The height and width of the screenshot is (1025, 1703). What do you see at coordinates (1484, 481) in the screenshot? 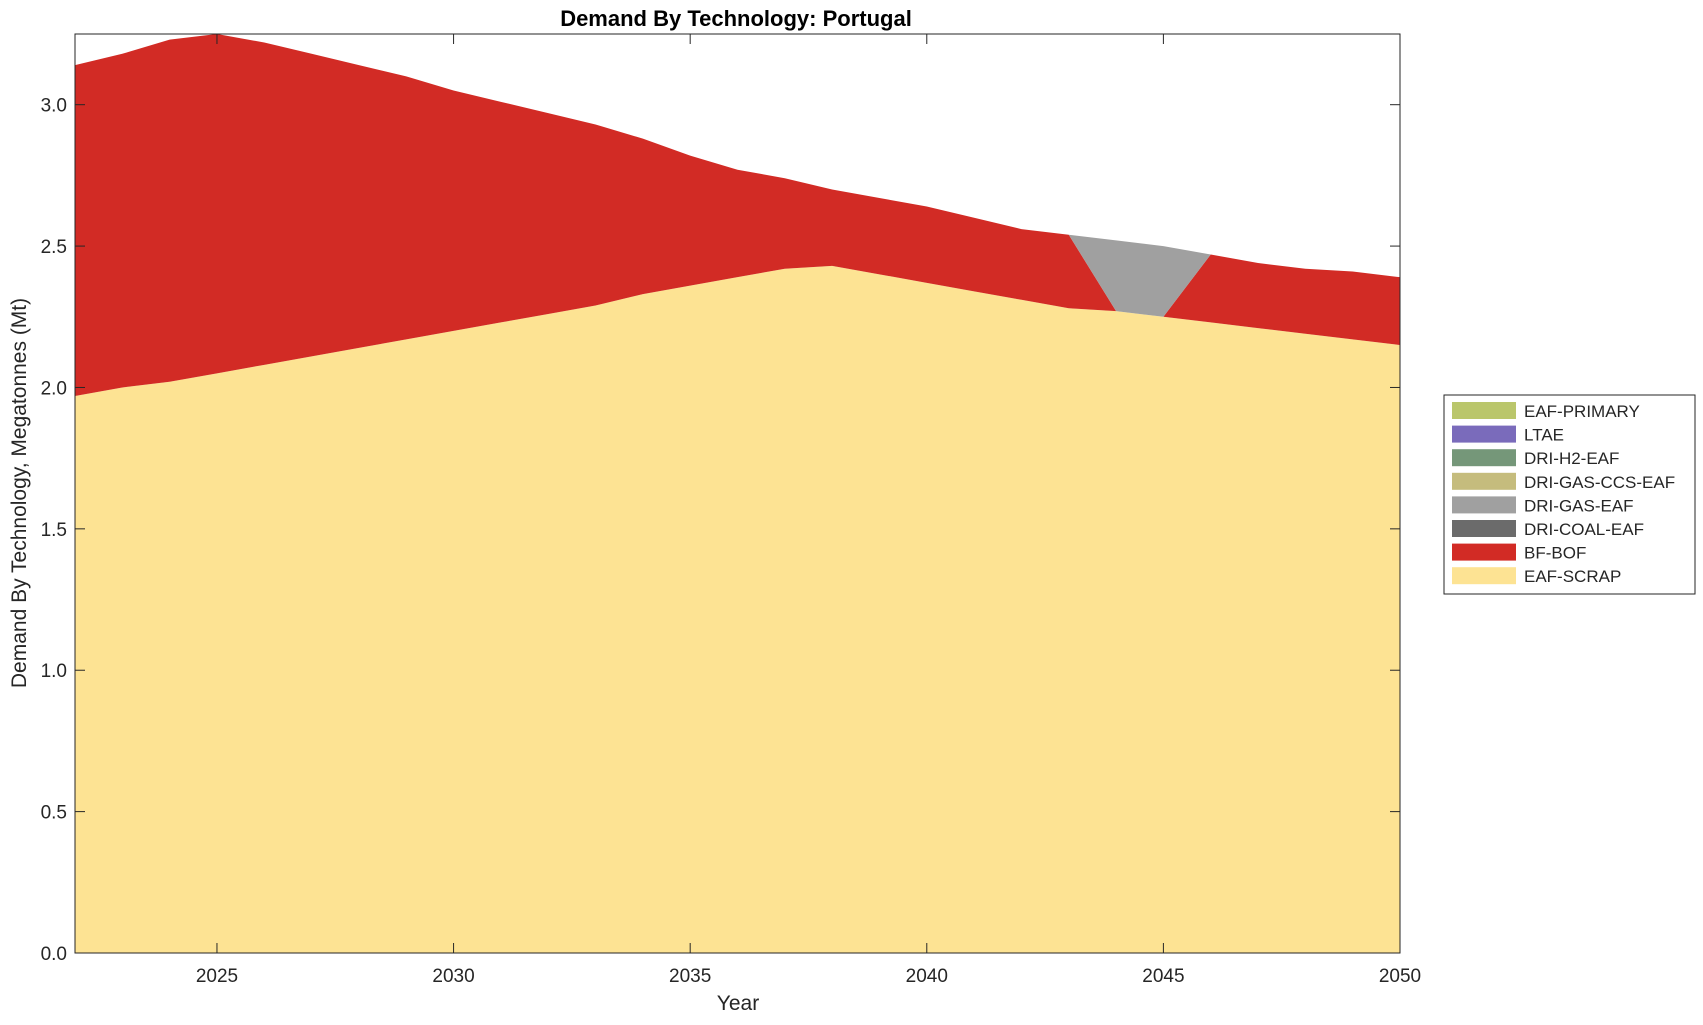
I see `legend-swatch-dri-gas-ccs-eaf` at bounding box center [1484, 481].